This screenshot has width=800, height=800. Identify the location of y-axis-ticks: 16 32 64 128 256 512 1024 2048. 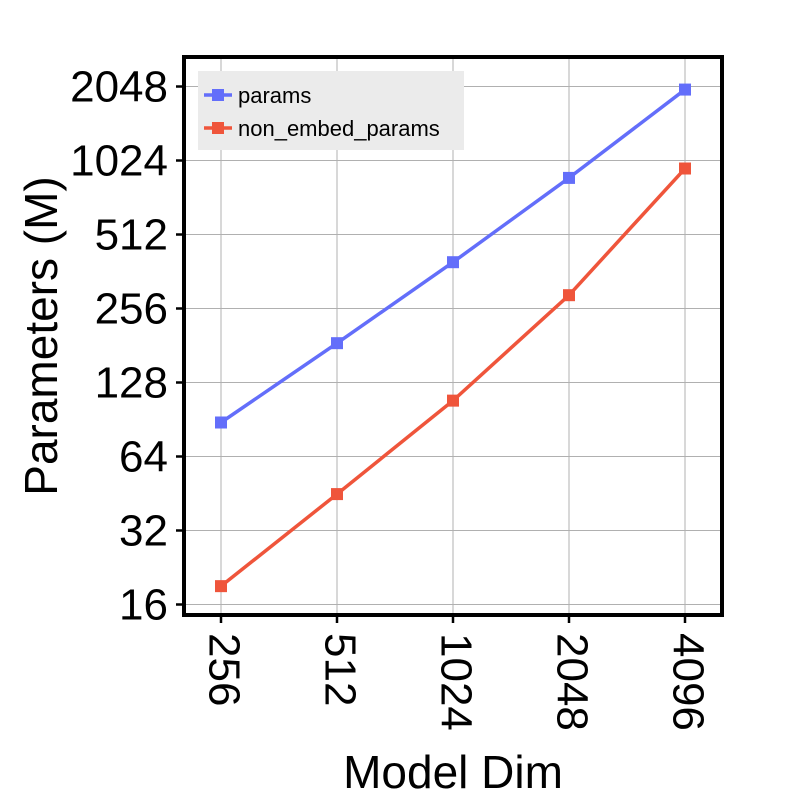
(127, 346).